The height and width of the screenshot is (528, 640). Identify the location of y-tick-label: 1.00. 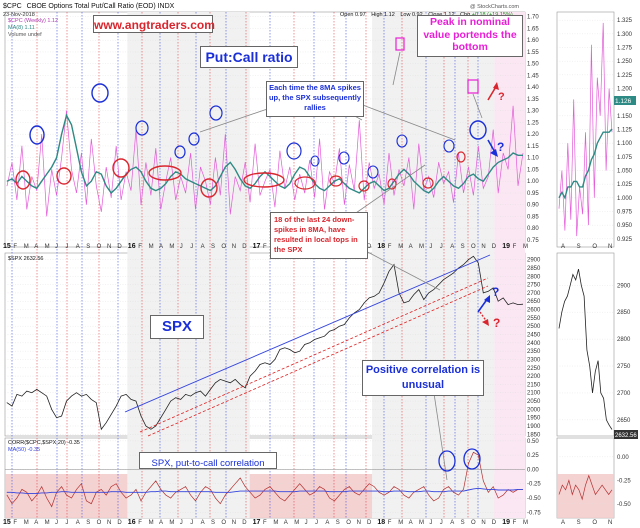
(533, 182).